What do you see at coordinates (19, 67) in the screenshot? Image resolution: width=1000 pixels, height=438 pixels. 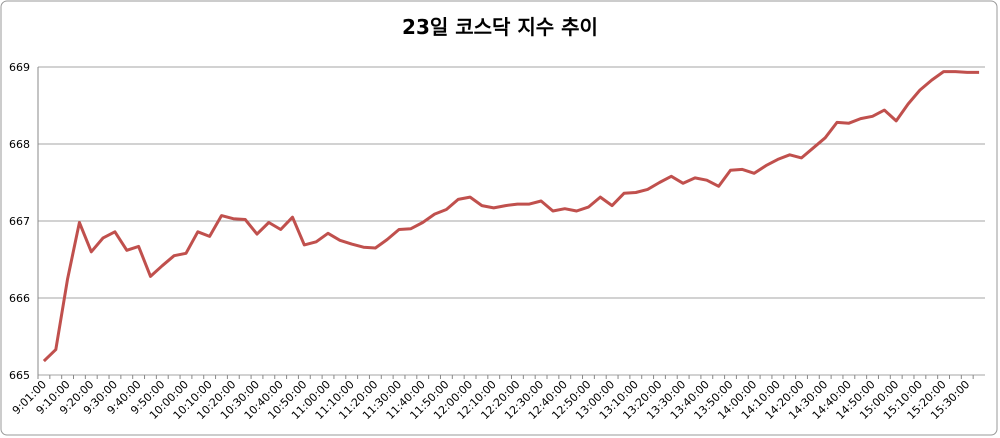 I see `y-tick-label: 669` at bounding box center [19, 67].